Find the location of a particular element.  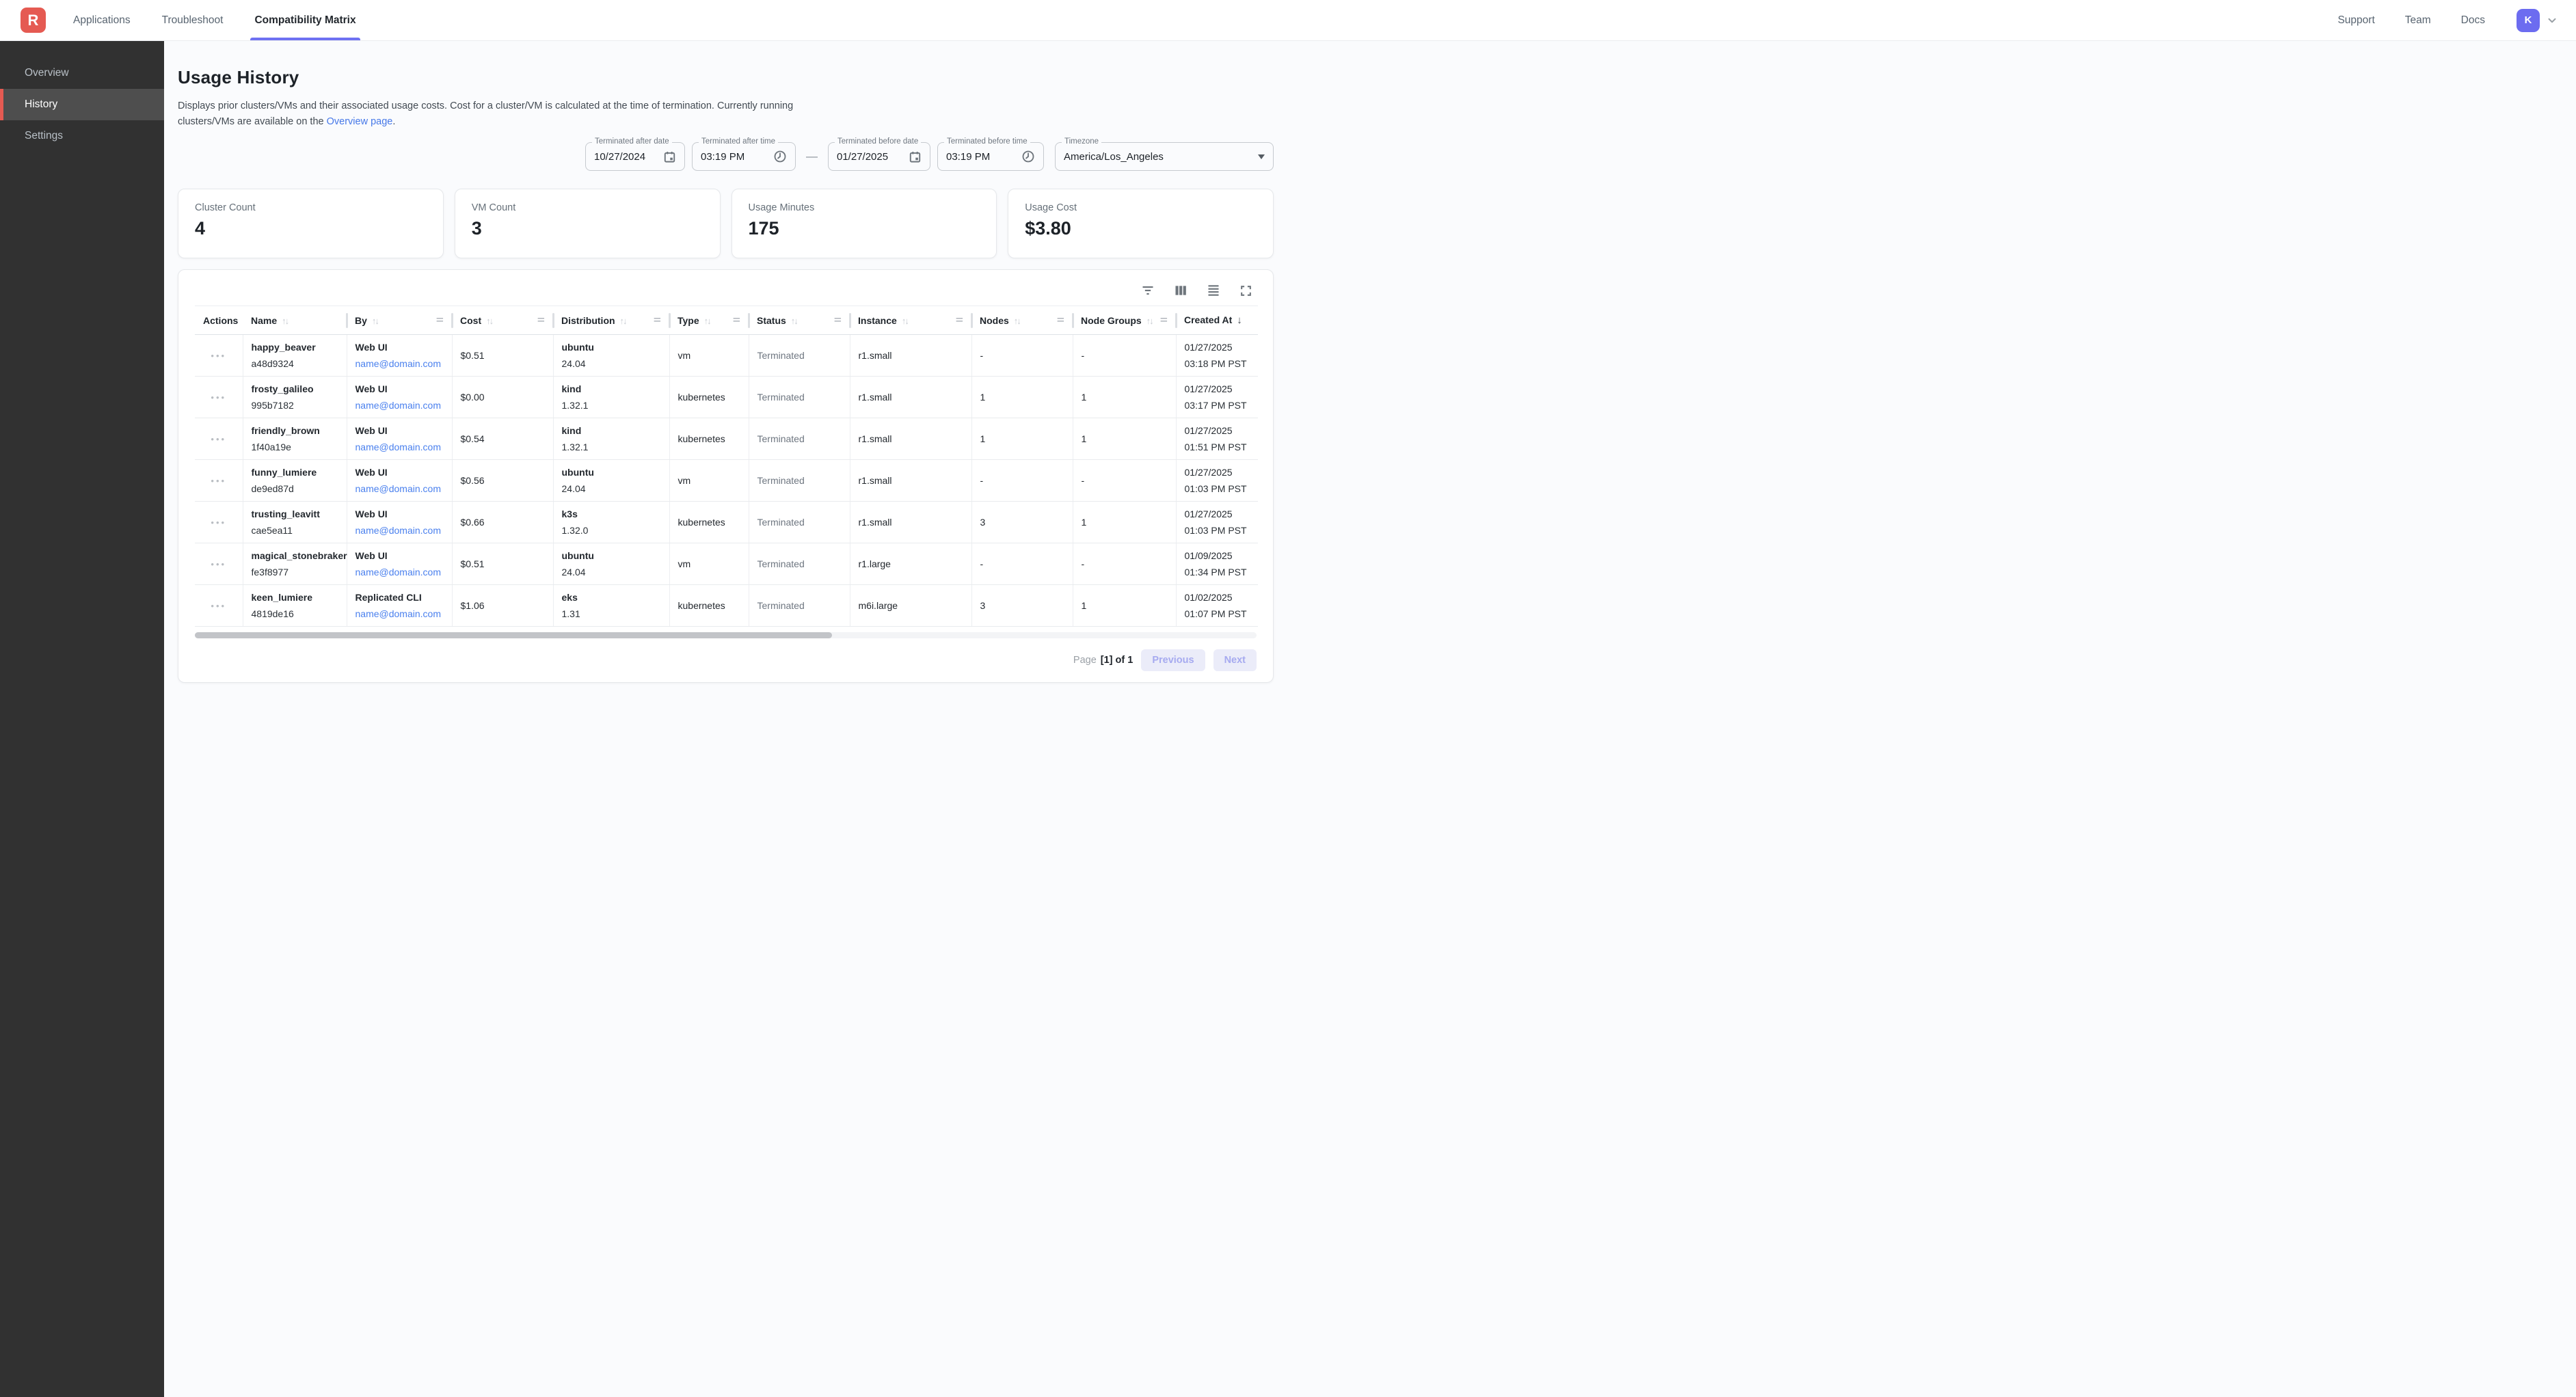

secondary-nav: Support Team Docs K is located at coordinates (2447, 20).